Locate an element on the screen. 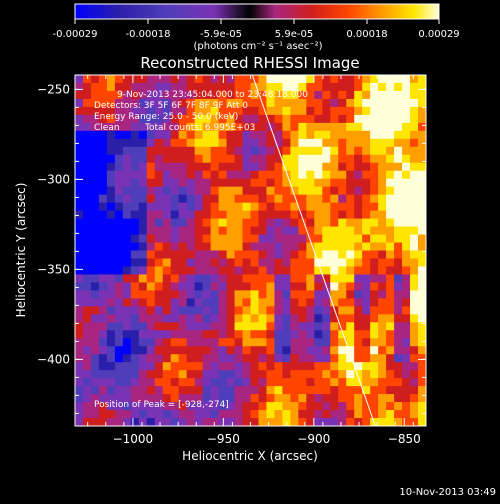 The image size is (500, 504). x-axis-label: Heliocentric X (arcsec) is located at coordinates (250, 456).